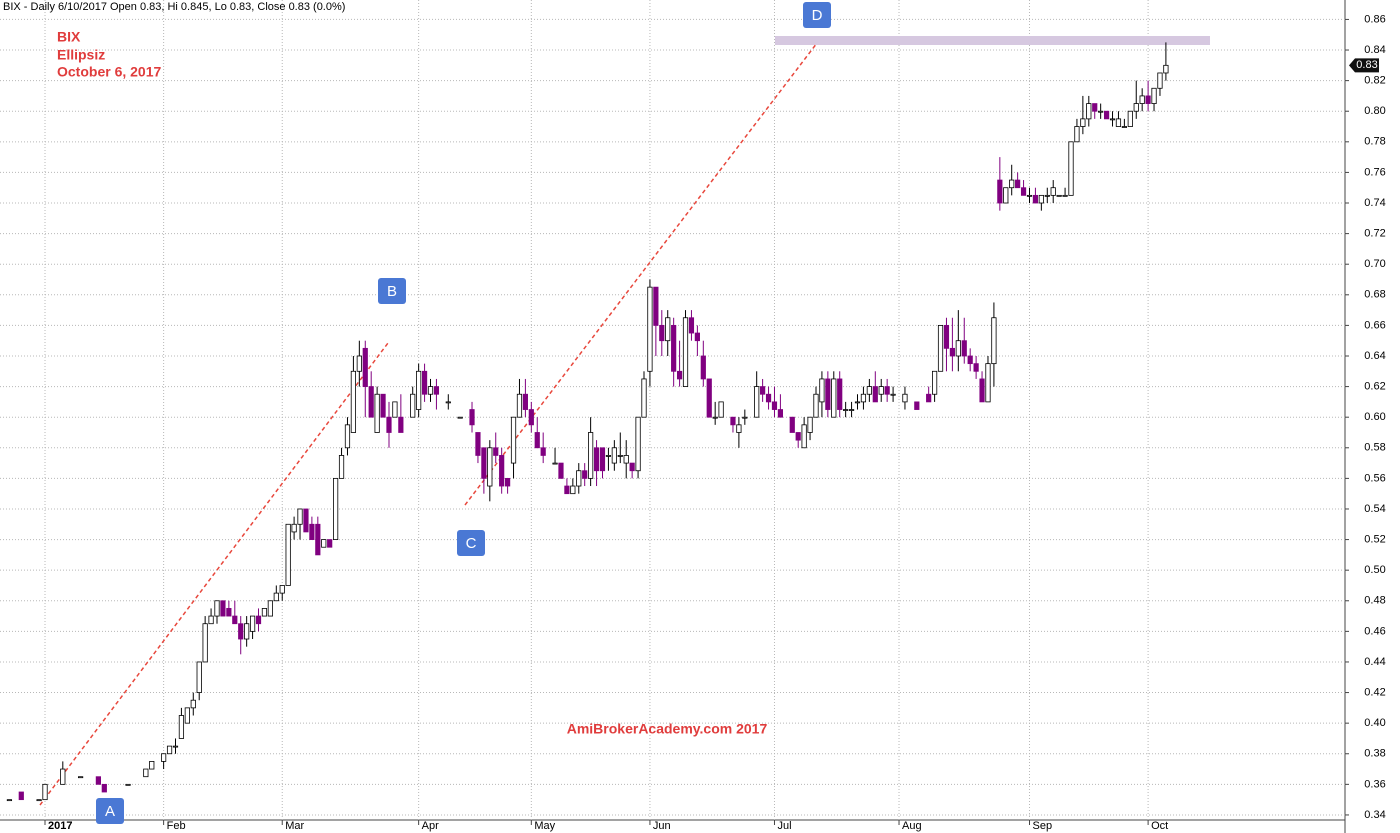  What do you see at coordinates (817, 15) in the screenshot?
I see `point-label-text: D` at bounding box center [817, 15].